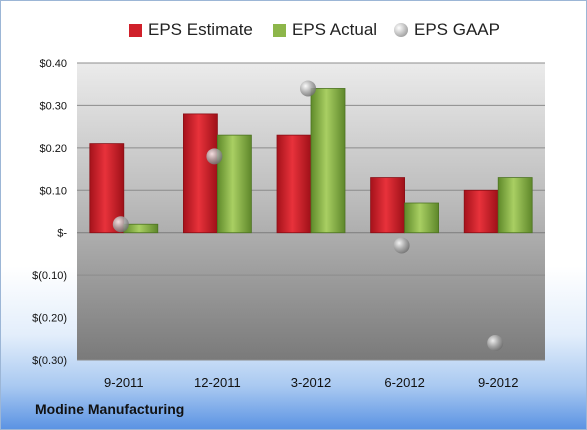 The image size is (587, 430). I want to click on legend-item-eps-gaap: EPS GAAP, so click(447, 30).